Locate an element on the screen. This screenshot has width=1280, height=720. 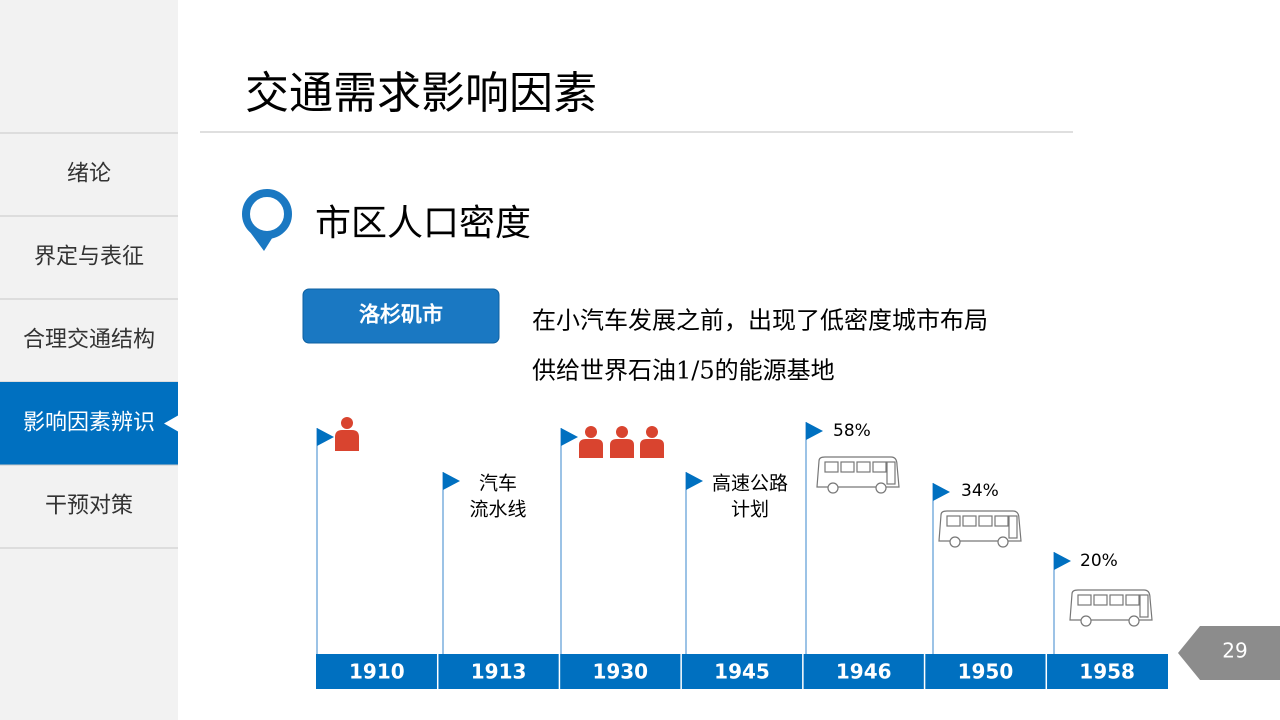
page-number-tab is located at coordinates (1229, 653).